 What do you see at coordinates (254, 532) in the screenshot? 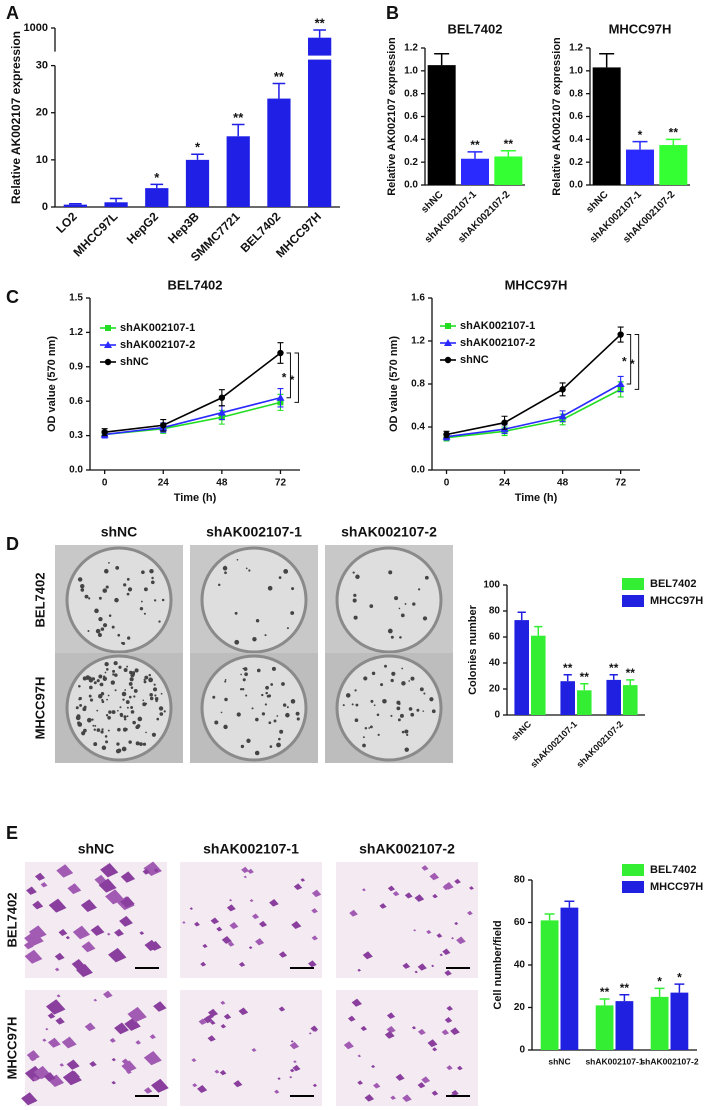
I see `column-label: shAK002107-1` at bounding box center [254, 532].